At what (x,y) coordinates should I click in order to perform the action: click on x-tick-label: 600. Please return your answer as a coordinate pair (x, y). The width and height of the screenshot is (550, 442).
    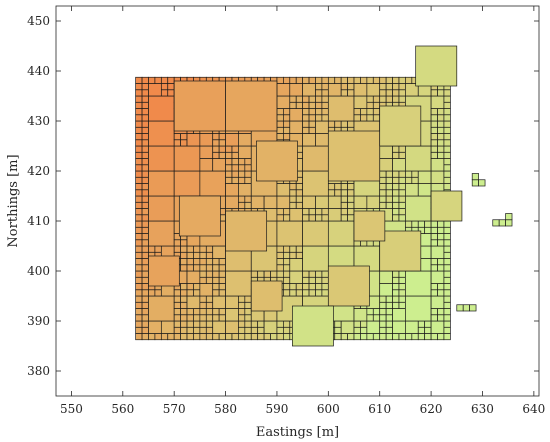
    Looking at the image, I should click on (328, 409).